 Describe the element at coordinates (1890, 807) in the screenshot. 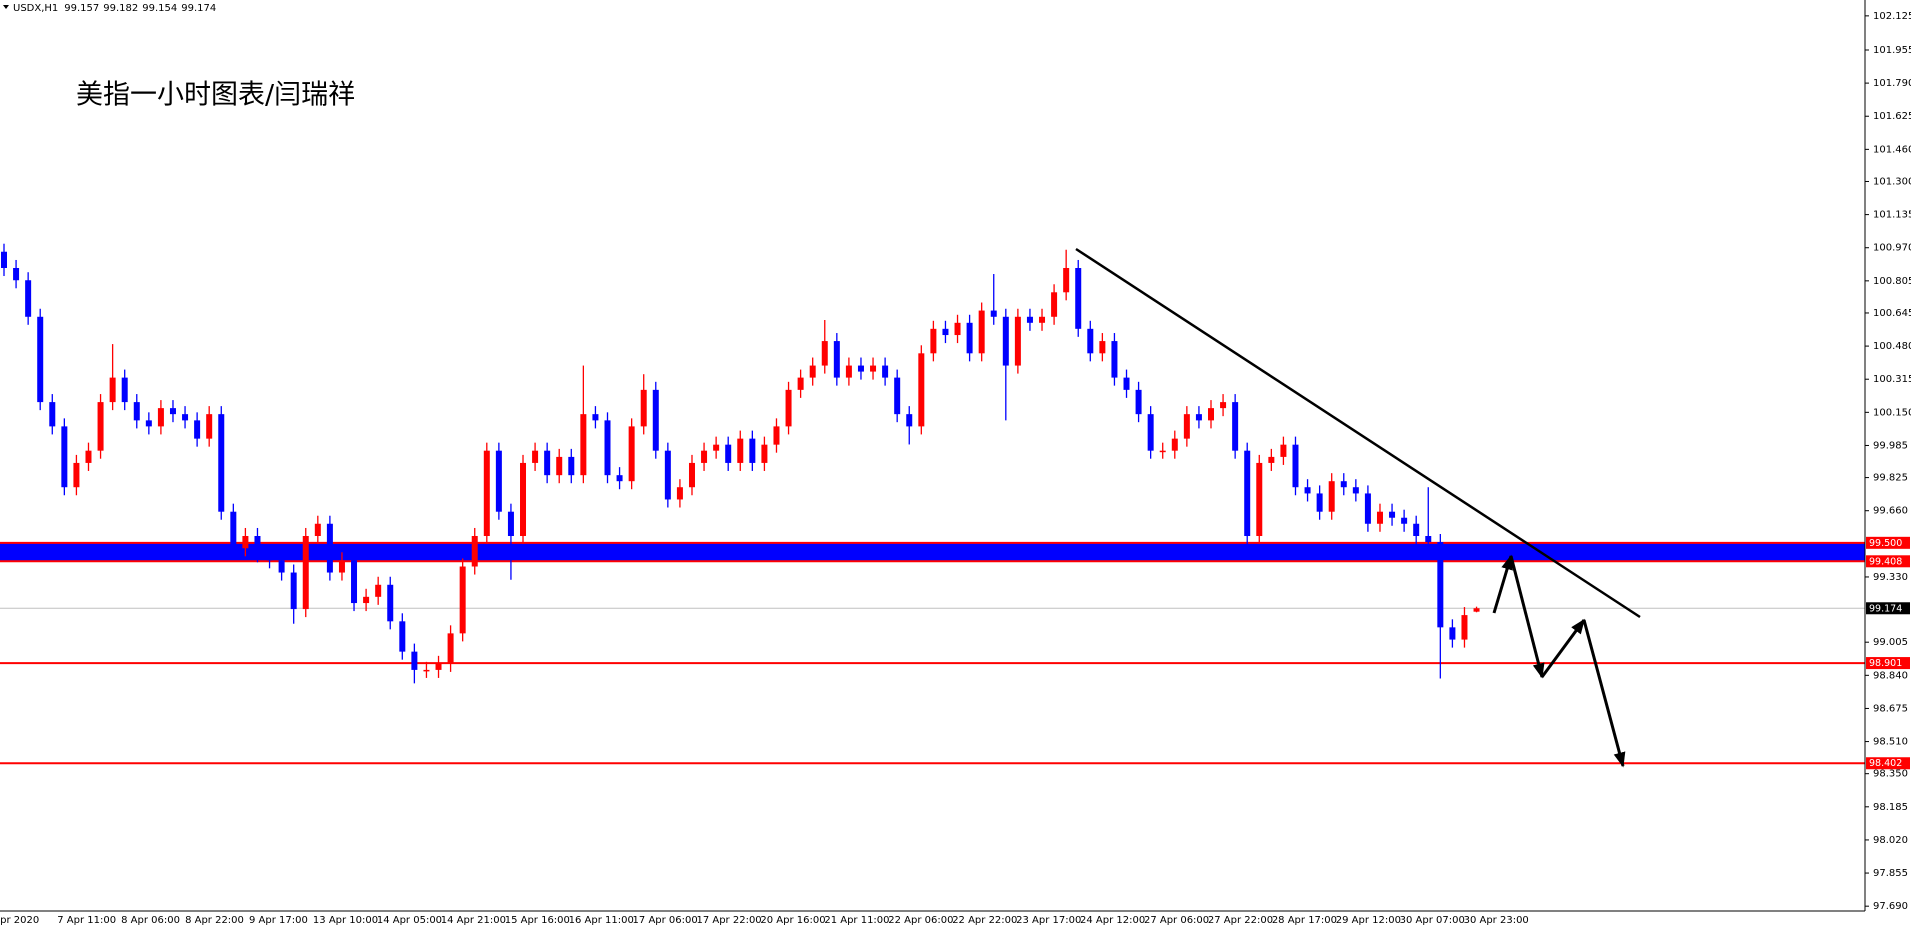

I see `y-tick-label: 98.185` at that location.